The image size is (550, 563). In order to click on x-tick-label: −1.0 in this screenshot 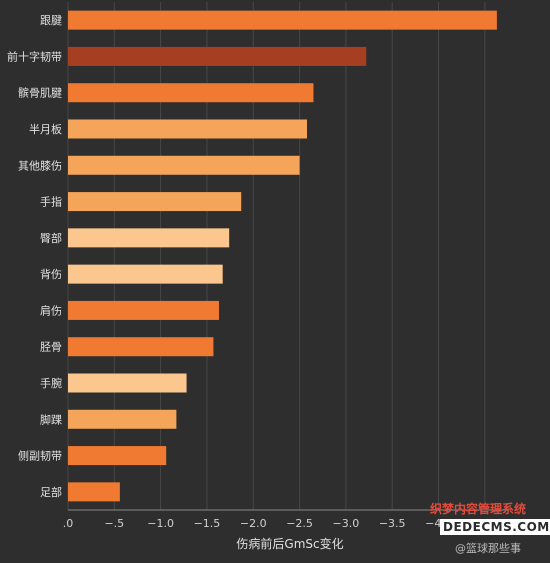, I will do `click(160, 523)`.